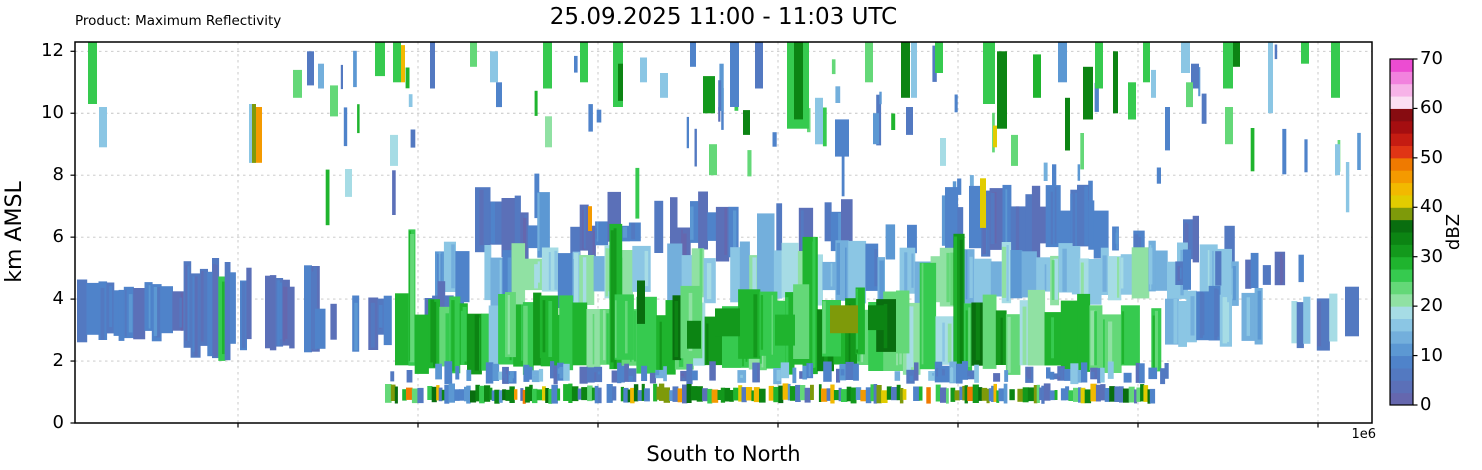  I want to click on x-axis-offset-label: 1e6, so click(1363, 434).